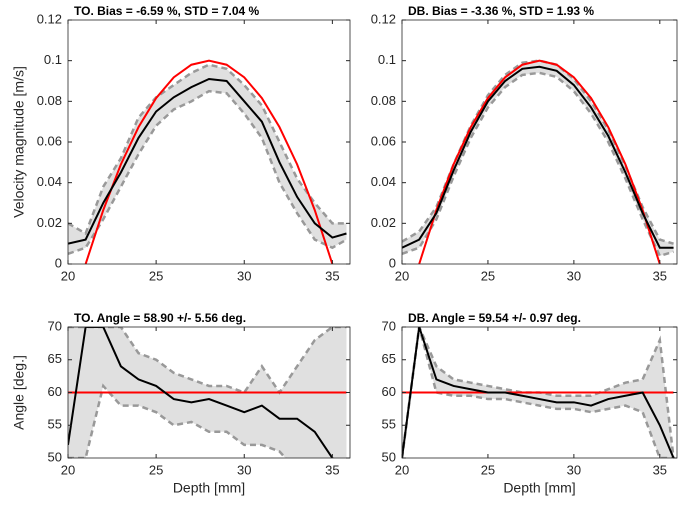 The width and height of the screenshot is (678, 531). I want to click on subplot-title: DB. Angle = 59.54 +/- 0.97 deg., so click(494, 318).